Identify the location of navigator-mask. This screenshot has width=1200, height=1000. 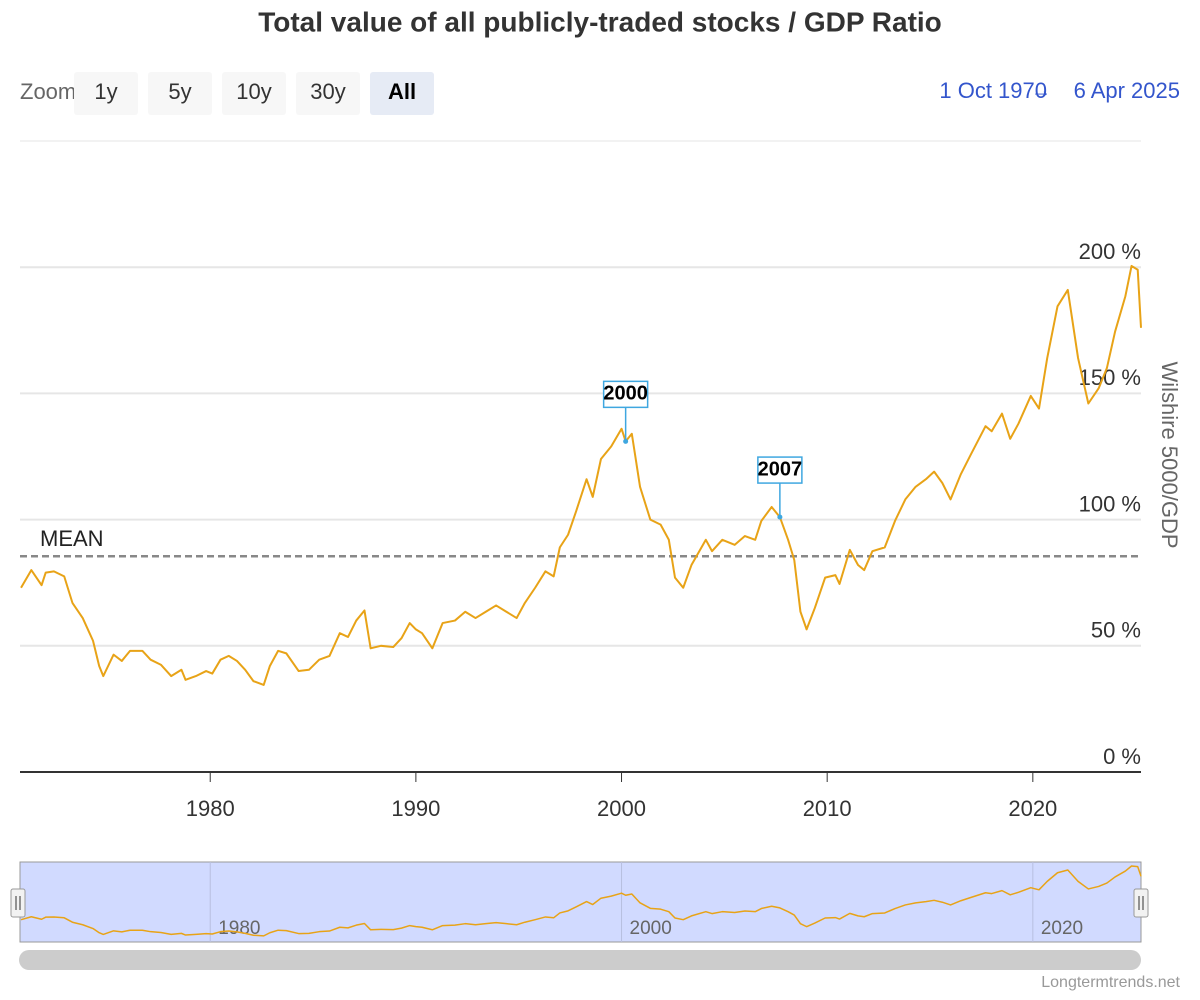
(580, 902).